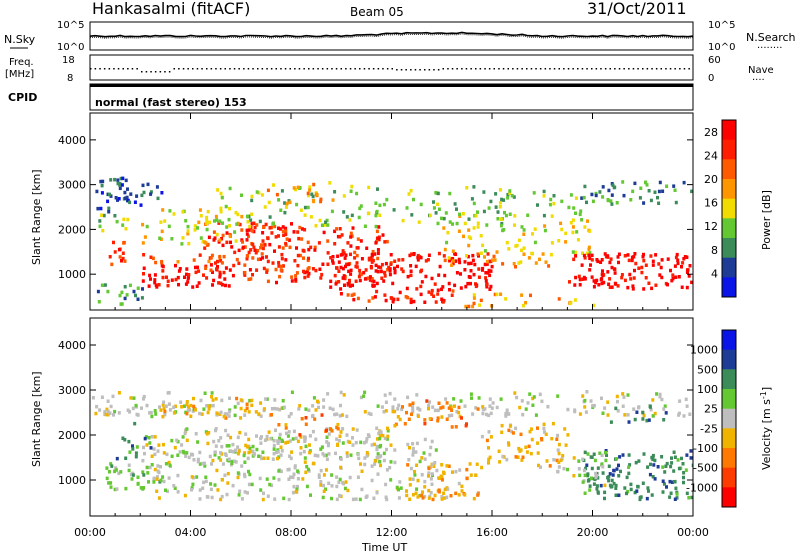 The height and width of the screenshot is (554, 800). What do you see at coordinates (72, 274) in the screenshot?
I see `y-tick-label: 1000` at bounding box center [72, 274].